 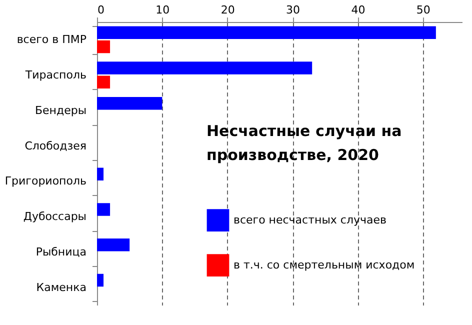 I want to click on y-tick-label: Григориополь, so click(x=45, y=181).